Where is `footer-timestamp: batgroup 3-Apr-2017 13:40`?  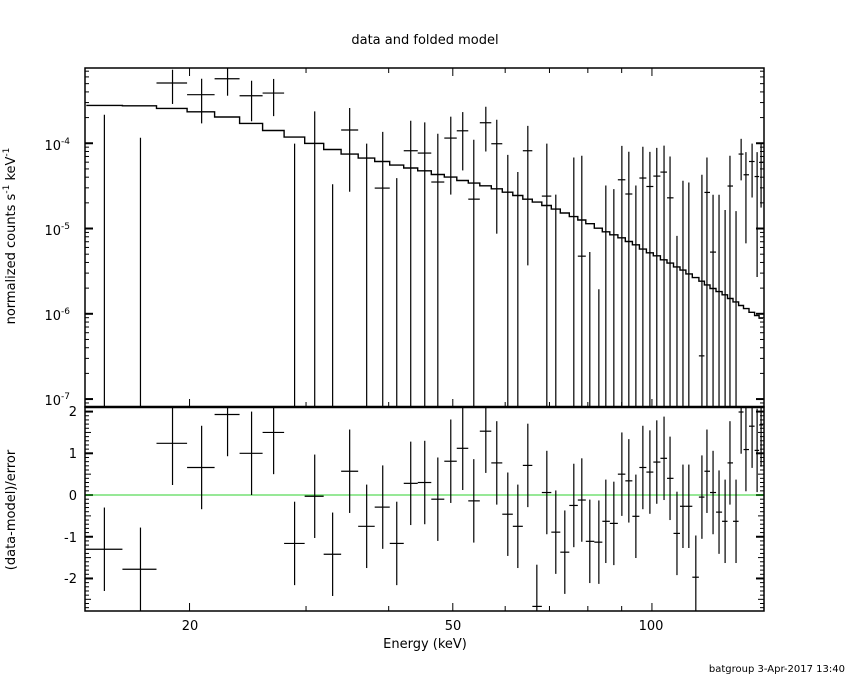 footer-timestamp: batgroup 3-Apr-2017 13:40 is located at coordinates (777, 669).